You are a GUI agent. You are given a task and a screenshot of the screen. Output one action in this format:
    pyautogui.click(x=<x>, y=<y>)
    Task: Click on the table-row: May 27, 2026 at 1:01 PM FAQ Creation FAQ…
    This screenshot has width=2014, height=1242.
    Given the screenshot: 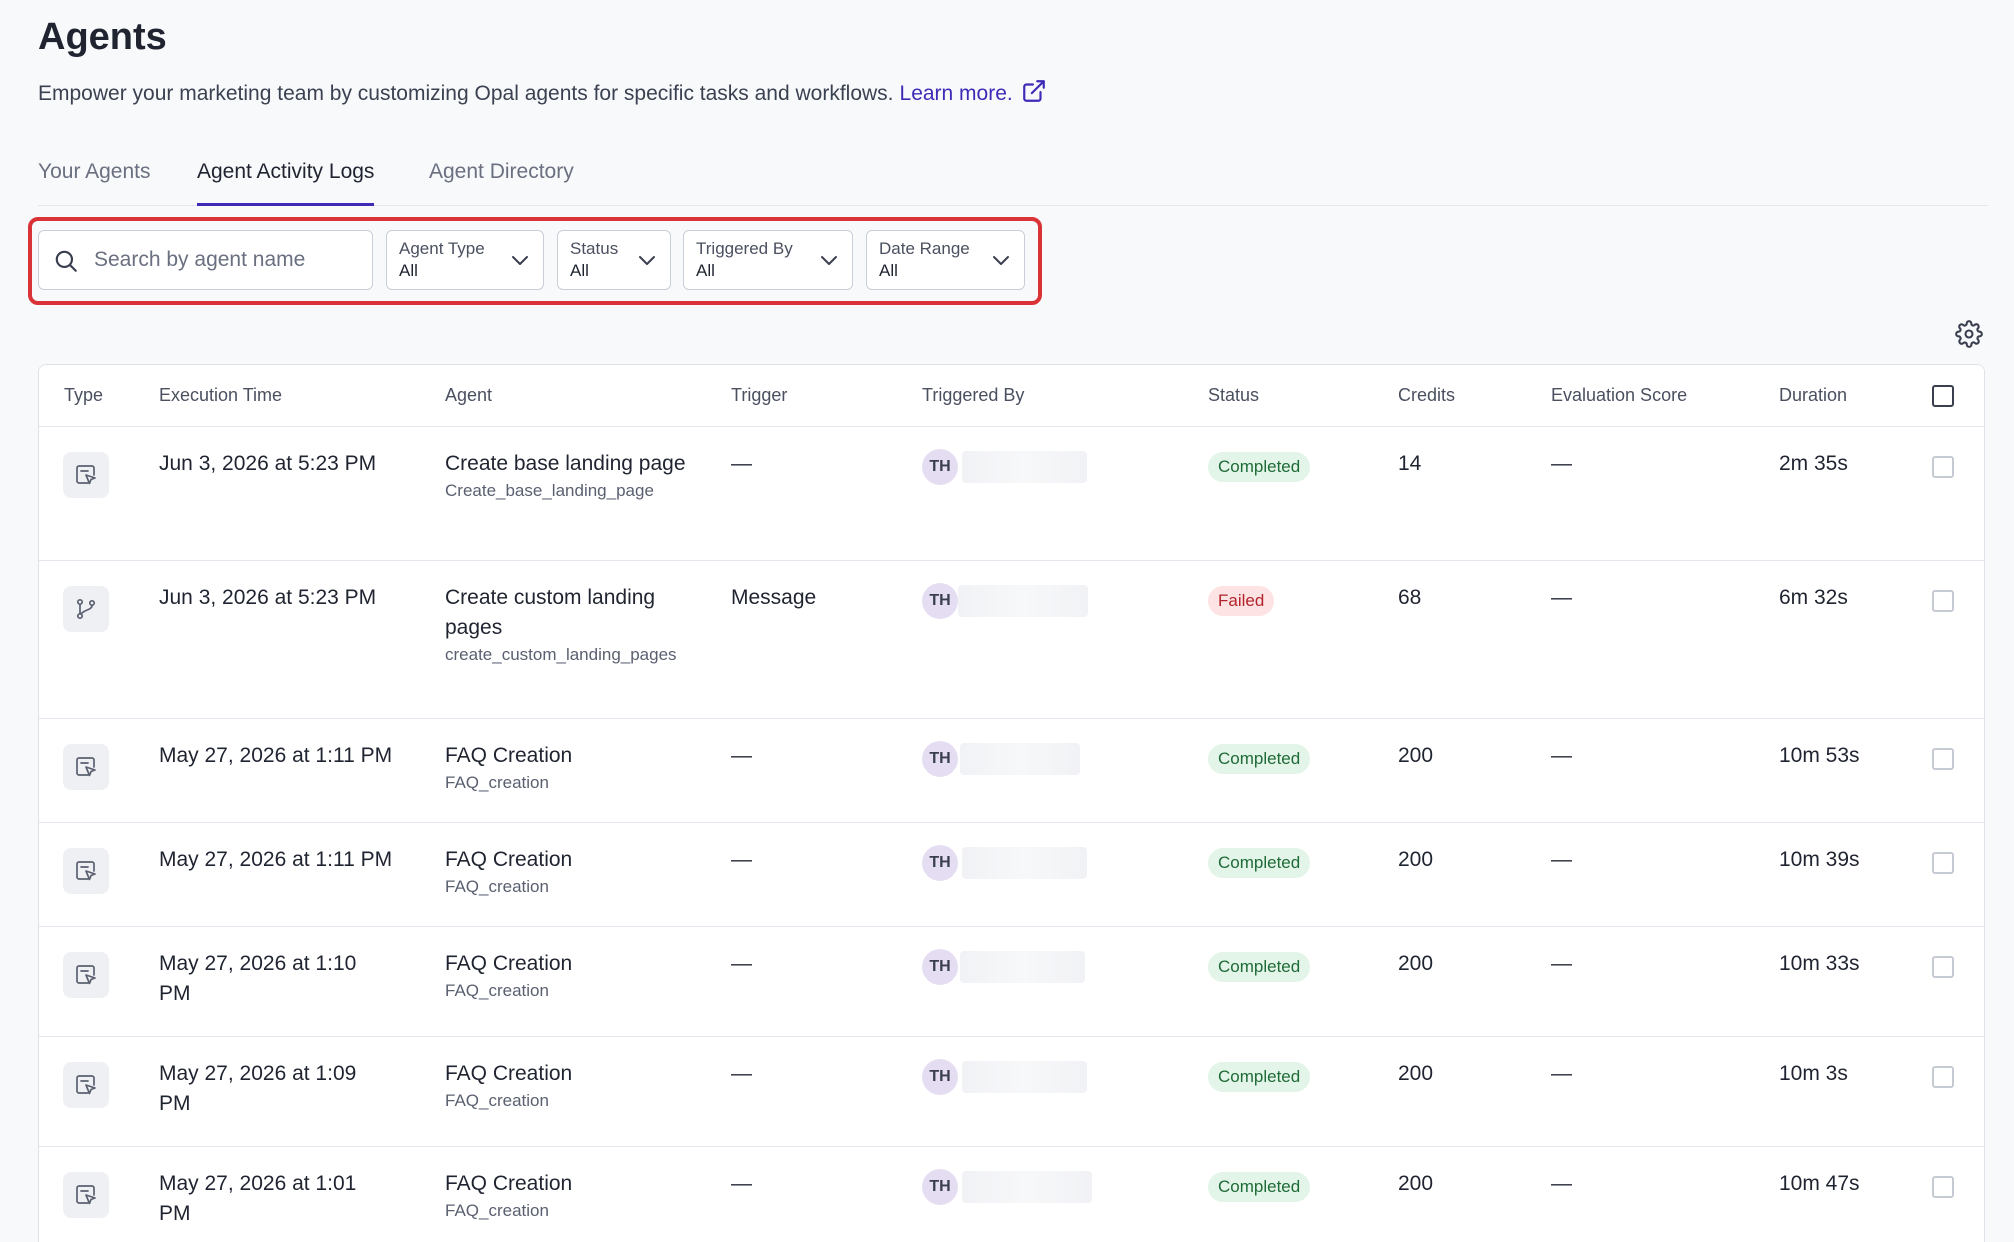 What is the action you would take?
    pyautogui.click(x=1011, y=1194)
    